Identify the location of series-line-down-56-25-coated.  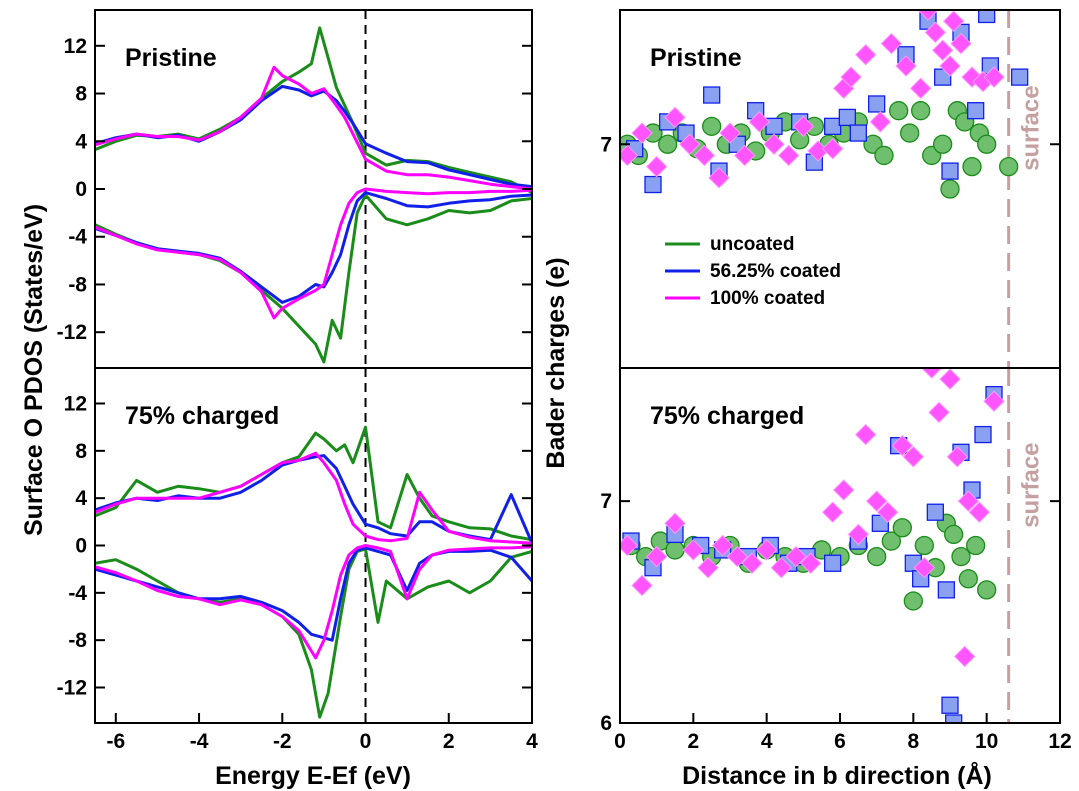
(313, 594).